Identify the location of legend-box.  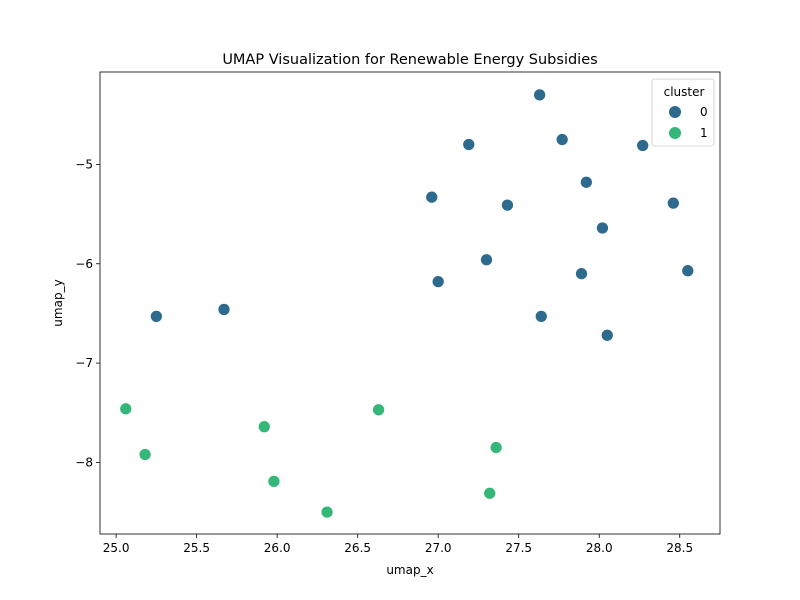
(683, 112).